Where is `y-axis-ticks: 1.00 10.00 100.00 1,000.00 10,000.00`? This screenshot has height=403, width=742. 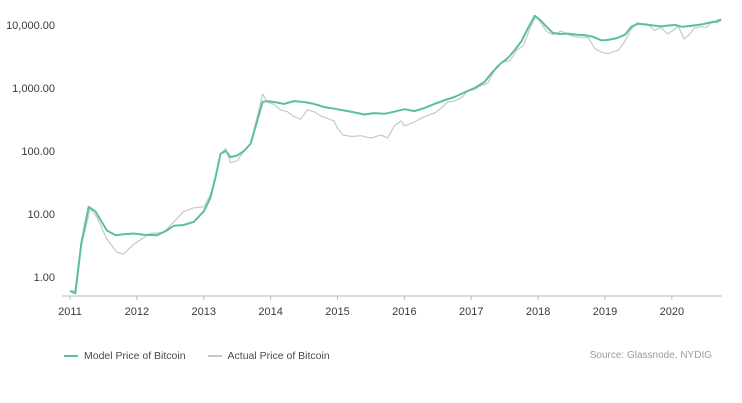 y-axis-ticks: 1.00 10.00 100.00 1,000.00 10,000.00 is located at coordinates (30, 152).